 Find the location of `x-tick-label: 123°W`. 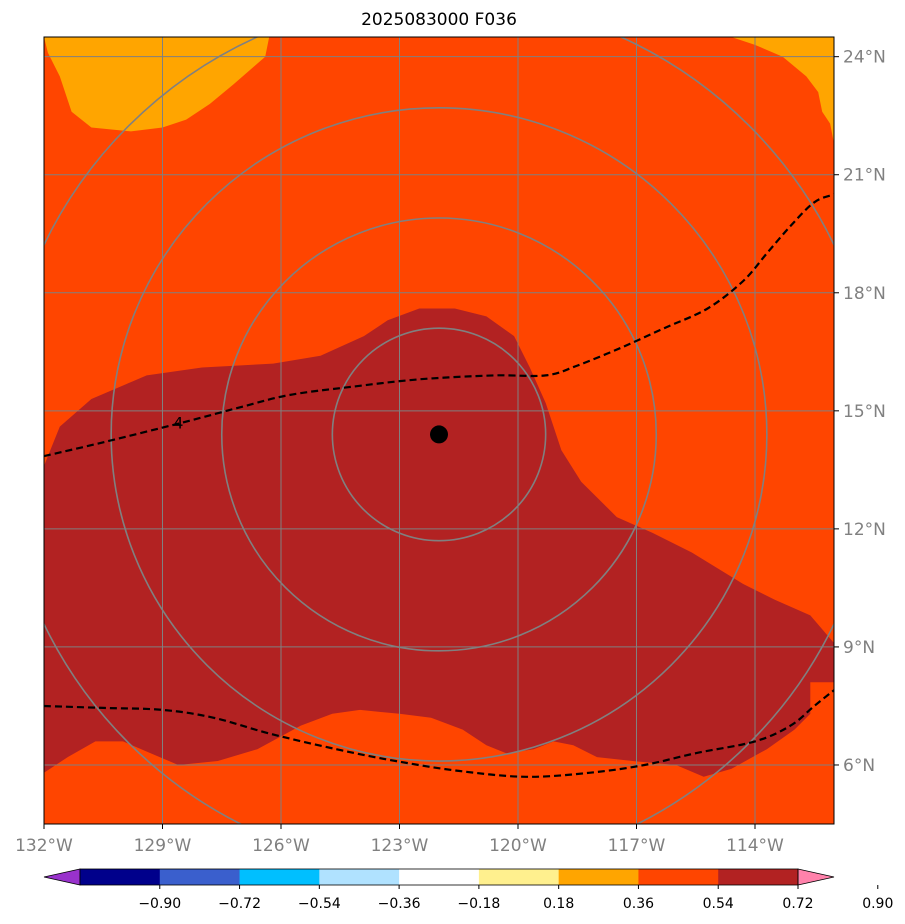

x-tick-label: 123°W is located at coordinates (400, 846).